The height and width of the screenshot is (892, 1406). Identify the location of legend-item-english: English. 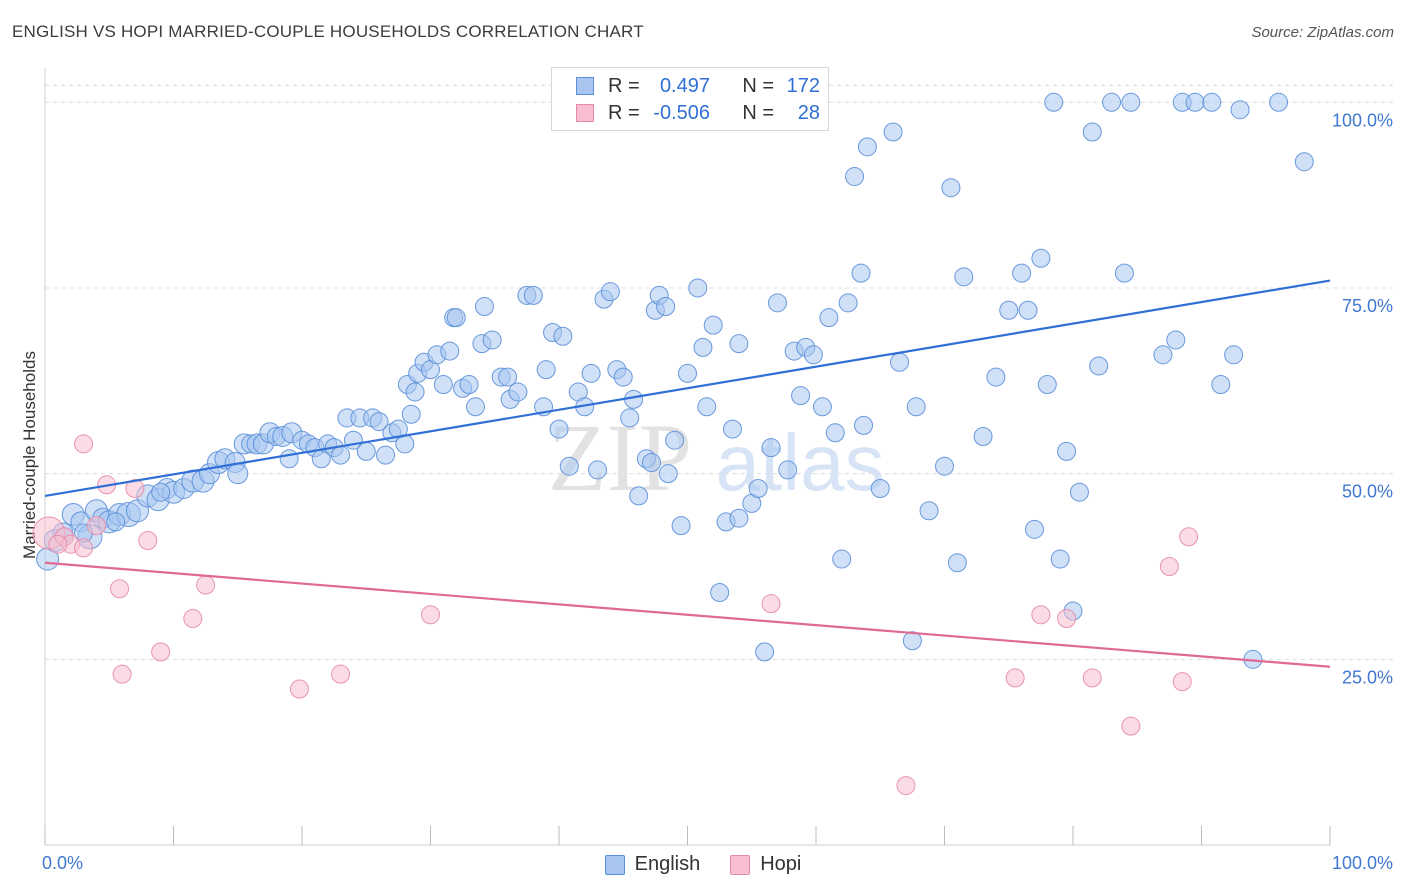
(652, 864).